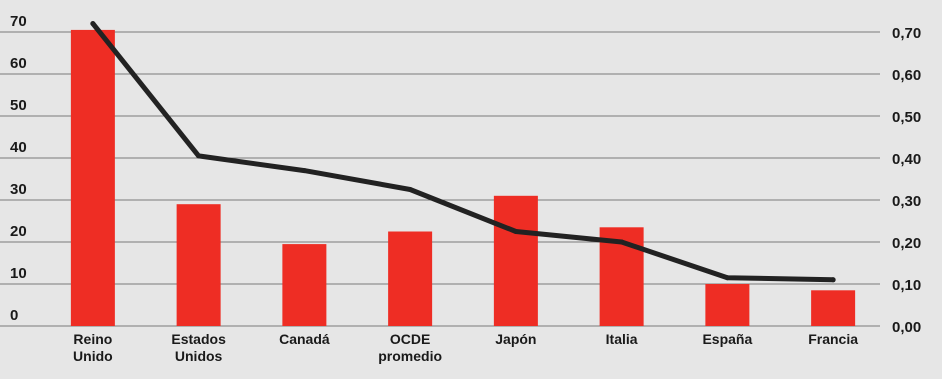 This screenshot has width=942, height=379. What do you see at coordinates (906, 33) in the screenshot?
I see `y-right-tick-label: 0,70` at bounding box center [906, 33].